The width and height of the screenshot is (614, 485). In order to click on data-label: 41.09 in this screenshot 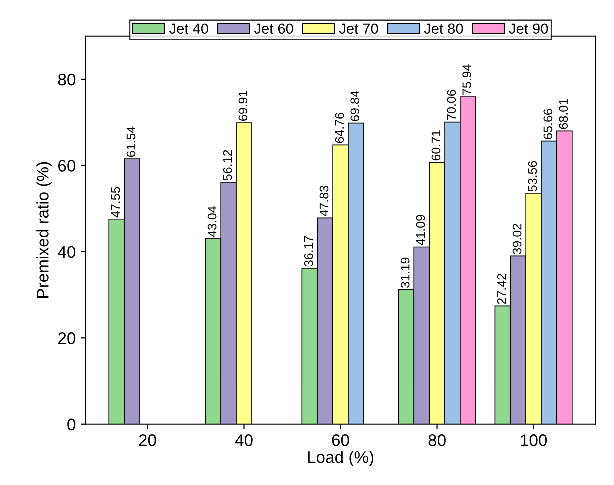, I will do `click(421, 230)`.